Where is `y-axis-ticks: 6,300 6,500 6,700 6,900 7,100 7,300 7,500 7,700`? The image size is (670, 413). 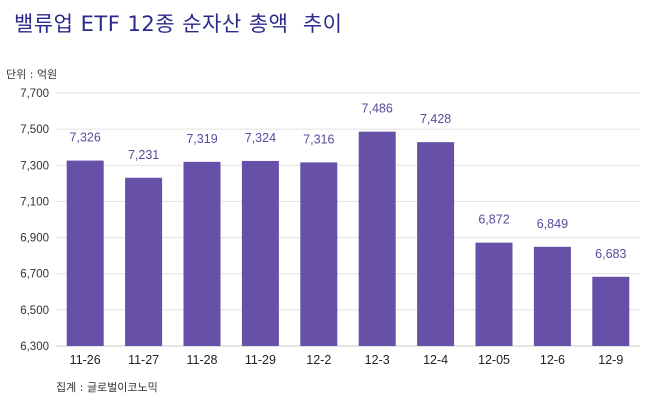 y-axis-ticks: 6,300 6,500 6,700 6,900 7,100 7,300 7,500 7,700 is located at coordinates (34, 220).